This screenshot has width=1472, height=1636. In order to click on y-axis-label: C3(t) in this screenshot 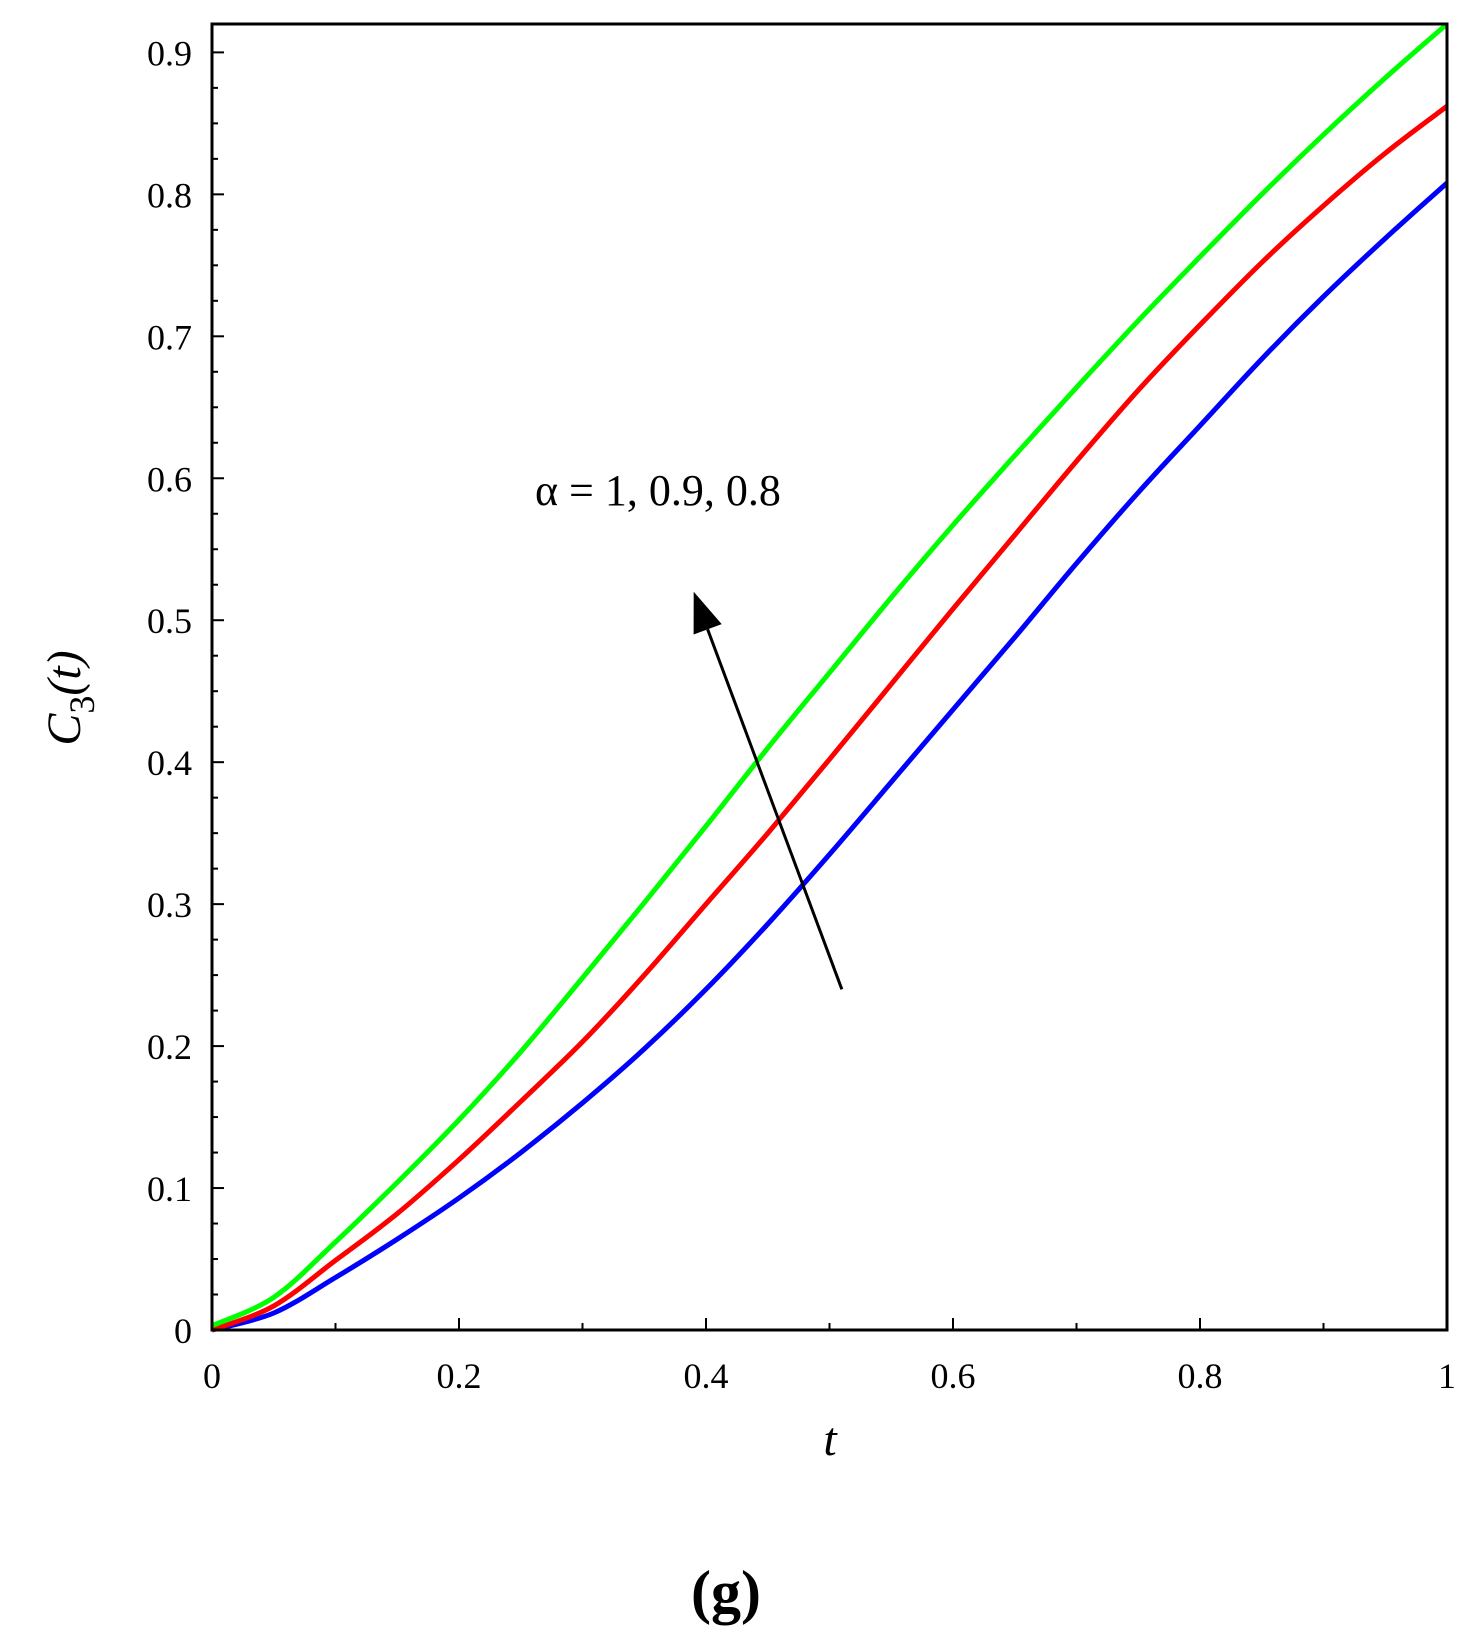, I will do `click(70, 697)`.